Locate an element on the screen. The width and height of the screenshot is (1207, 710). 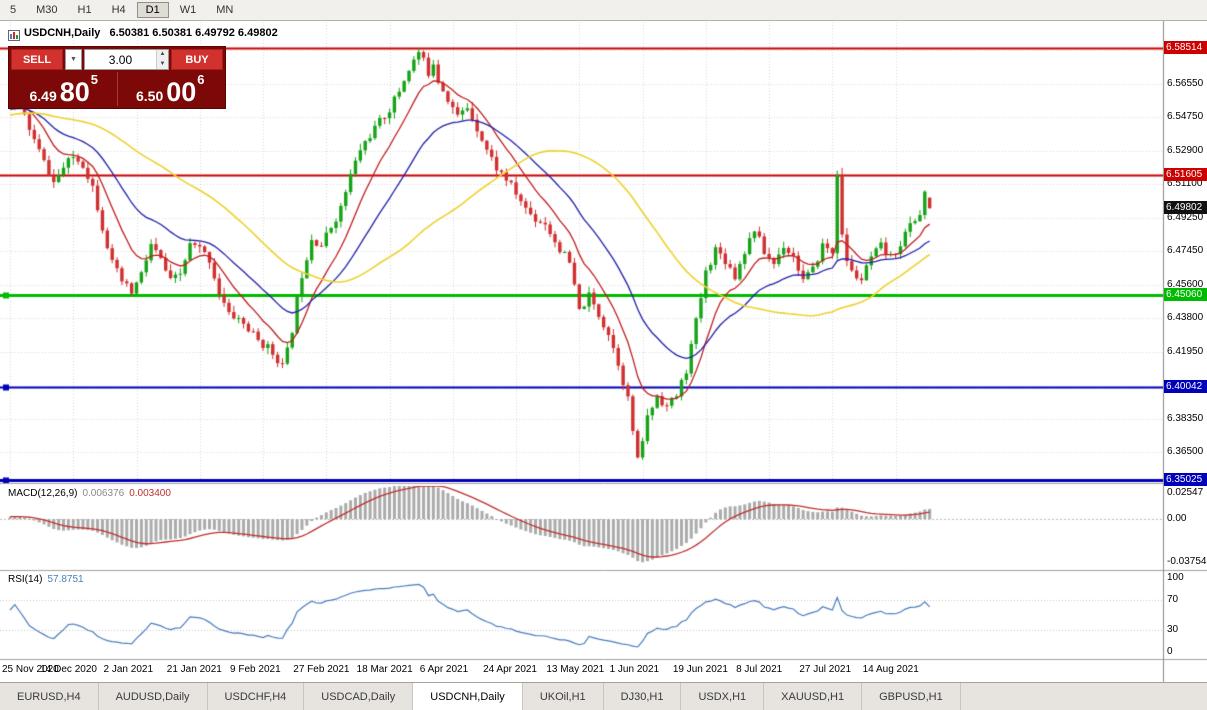
timeframe-button-h1: H1 is located at coordinates (84, 10).